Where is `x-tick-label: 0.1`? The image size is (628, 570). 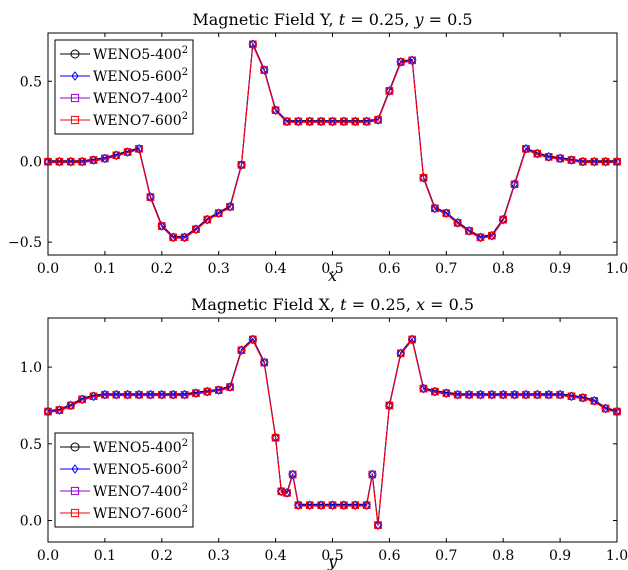
x-tick-label: 0.1 is located at coordinates (105, 556).